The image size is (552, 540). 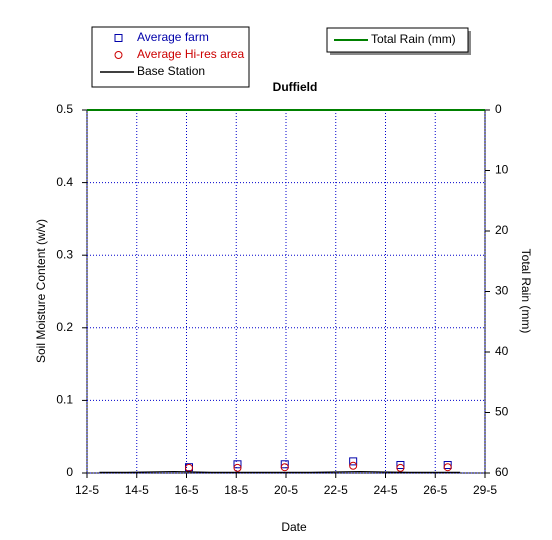 I want to click on x-axis-label: Date, so click(x=294, y=527).